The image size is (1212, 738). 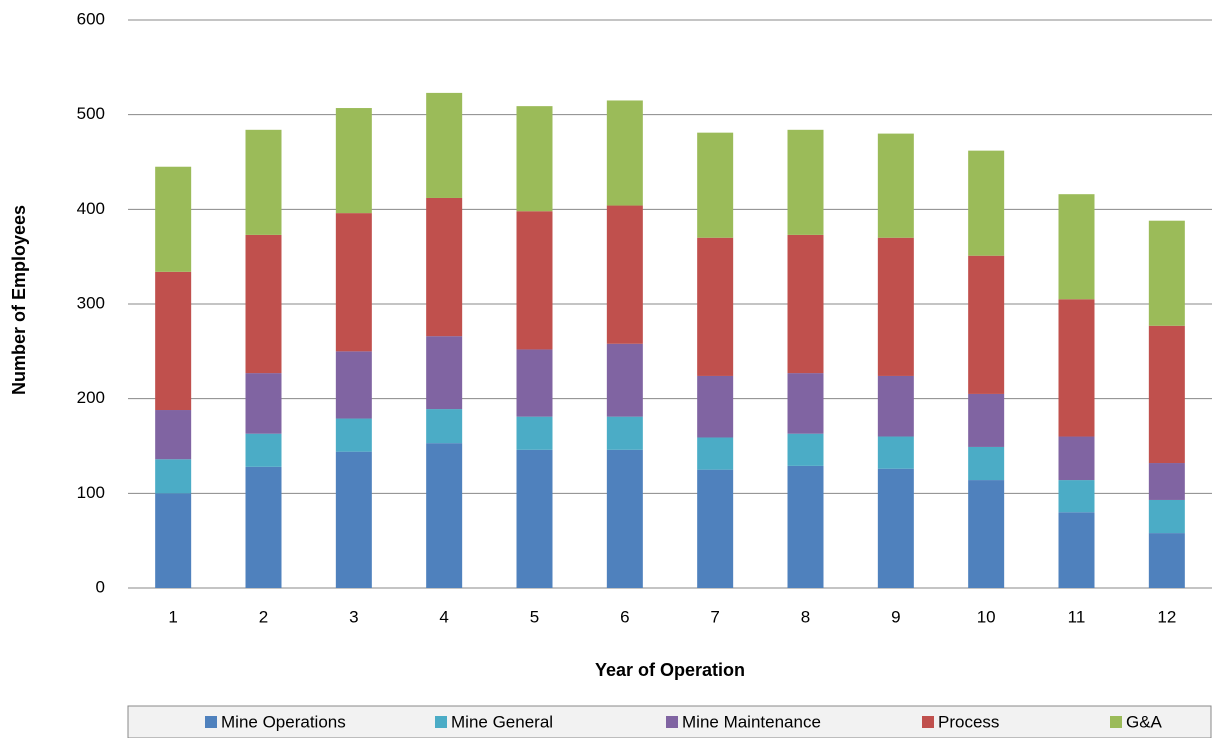 What do you see at coordinates (100, 586) in the screenshot?
I see `y-tick-label: 0` at bounding box center [100, 586].